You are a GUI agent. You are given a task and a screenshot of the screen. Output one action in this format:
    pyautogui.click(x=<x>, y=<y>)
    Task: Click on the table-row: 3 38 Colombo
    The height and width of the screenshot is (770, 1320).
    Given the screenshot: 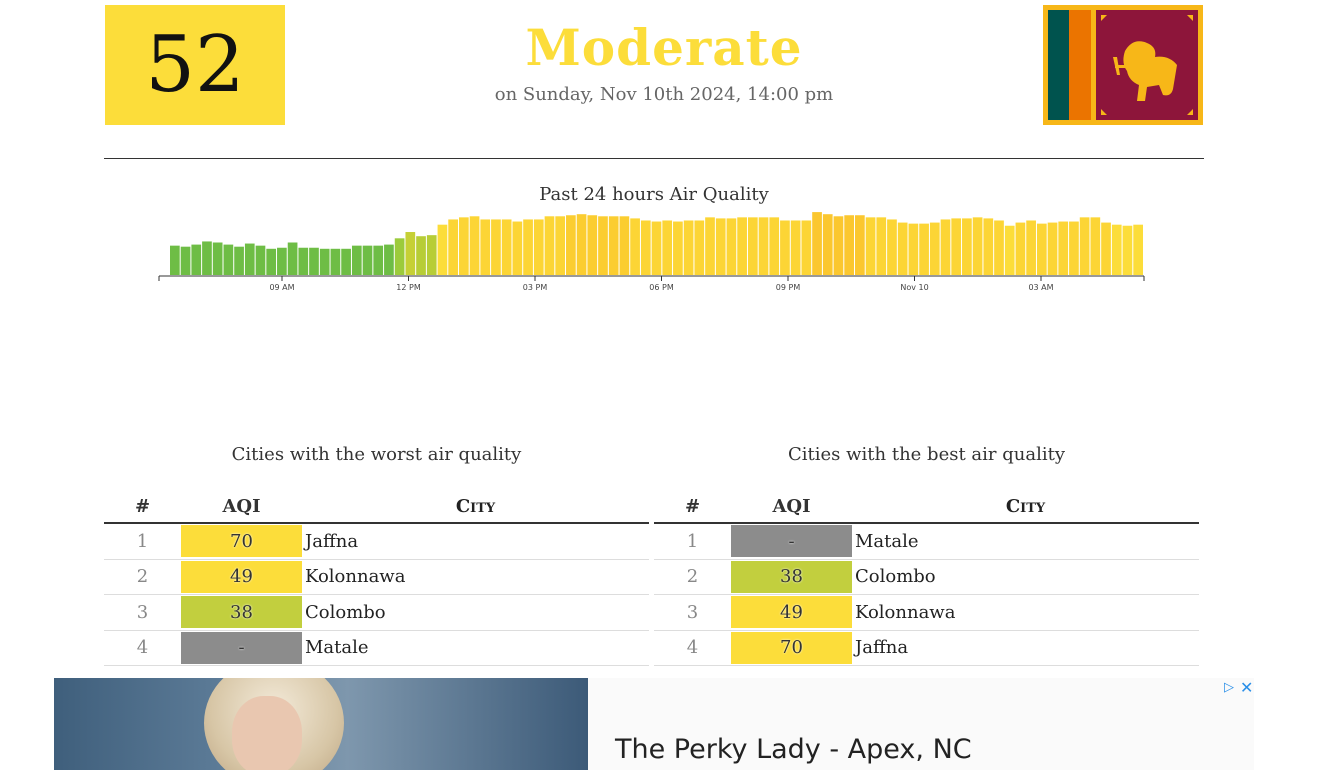 What is the action you would take?
    pyautogui.click(x=376, y=613)
    